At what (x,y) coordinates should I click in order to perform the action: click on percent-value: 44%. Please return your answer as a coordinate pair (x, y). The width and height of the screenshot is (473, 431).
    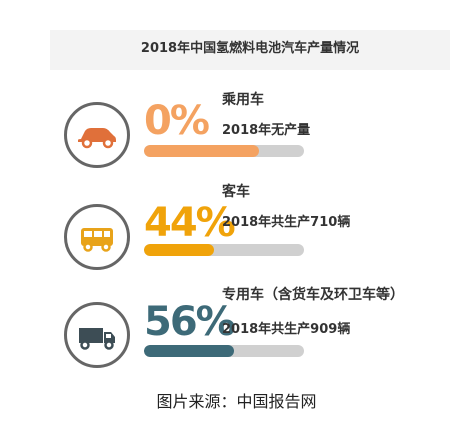
    Looking at the image, I should click on (190, 223).